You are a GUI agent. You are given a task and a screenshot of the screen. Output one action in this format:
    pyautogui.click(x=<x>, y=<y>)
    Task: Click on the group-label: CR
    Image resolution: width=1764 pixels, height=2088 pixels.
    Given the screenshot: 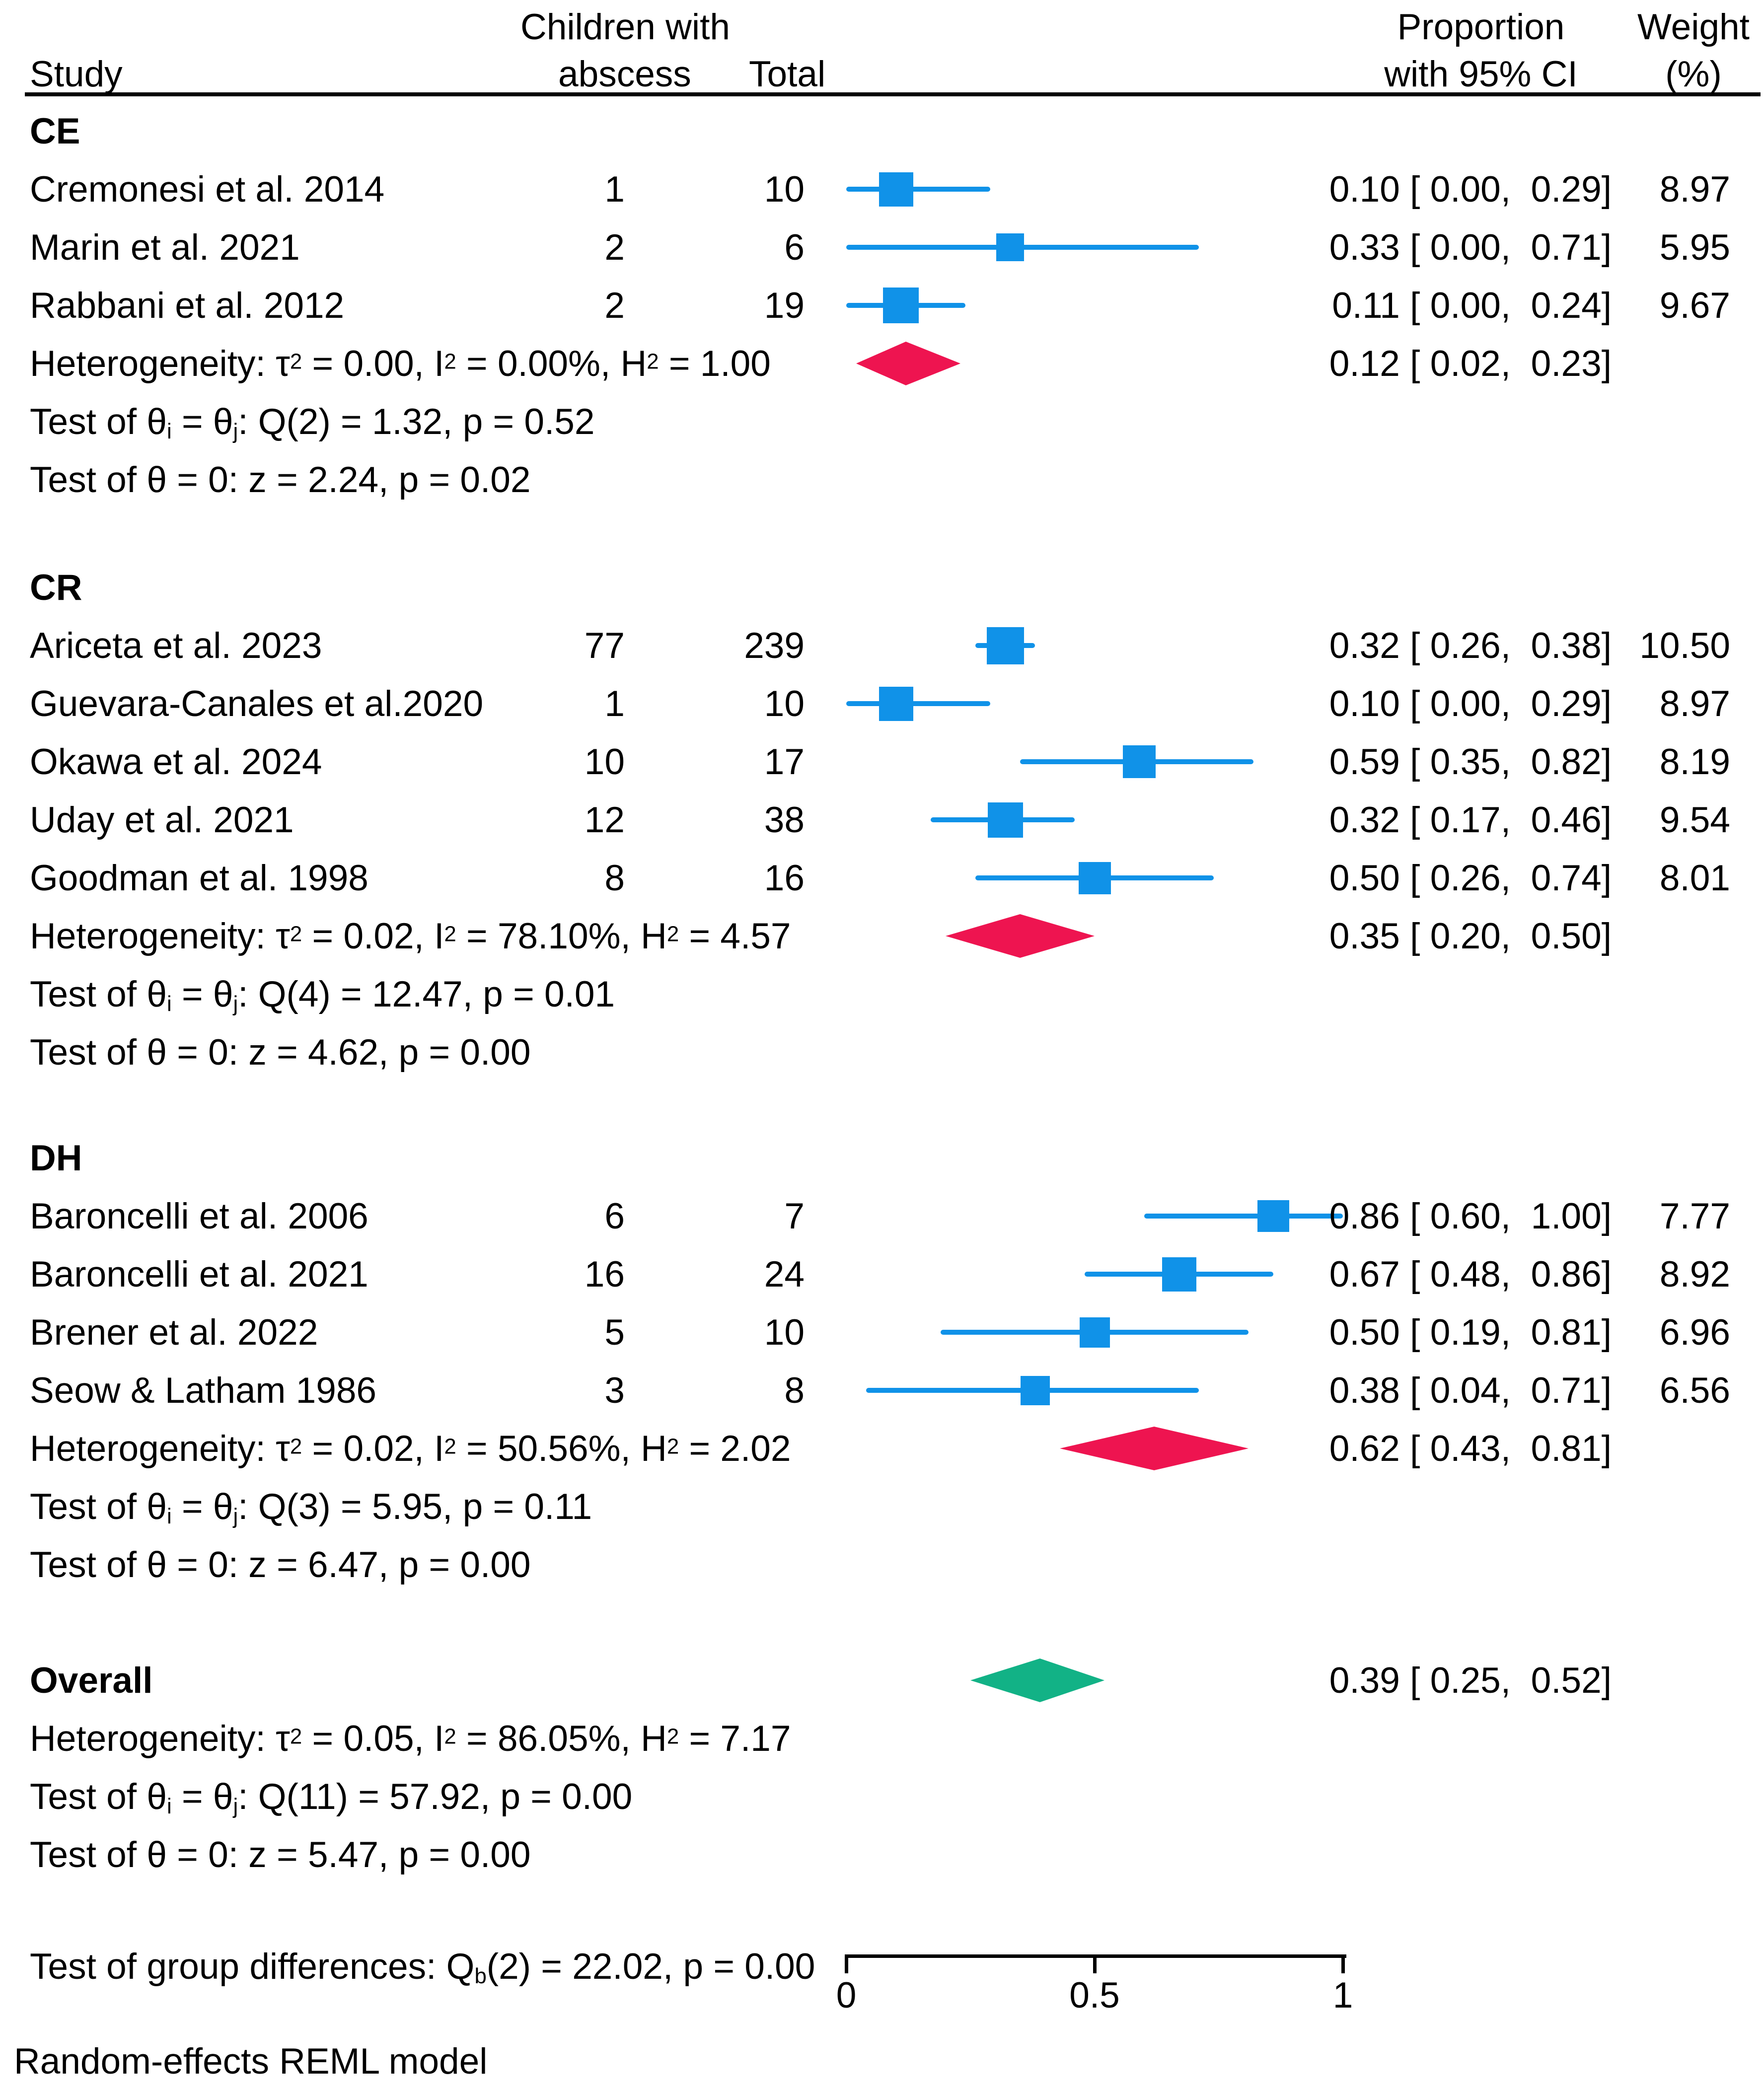 What is the action you would take?
    pyautogui.click(x=56, y=587)
    